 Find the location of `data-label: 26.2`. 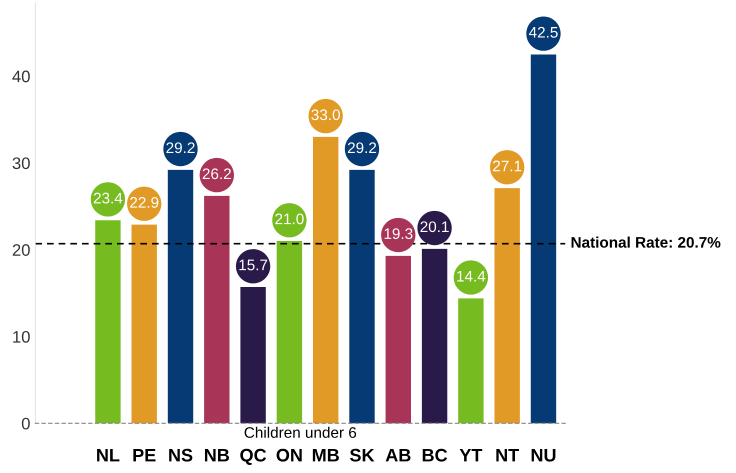

data-label: 26.2 is located at coordinates (216, 174).